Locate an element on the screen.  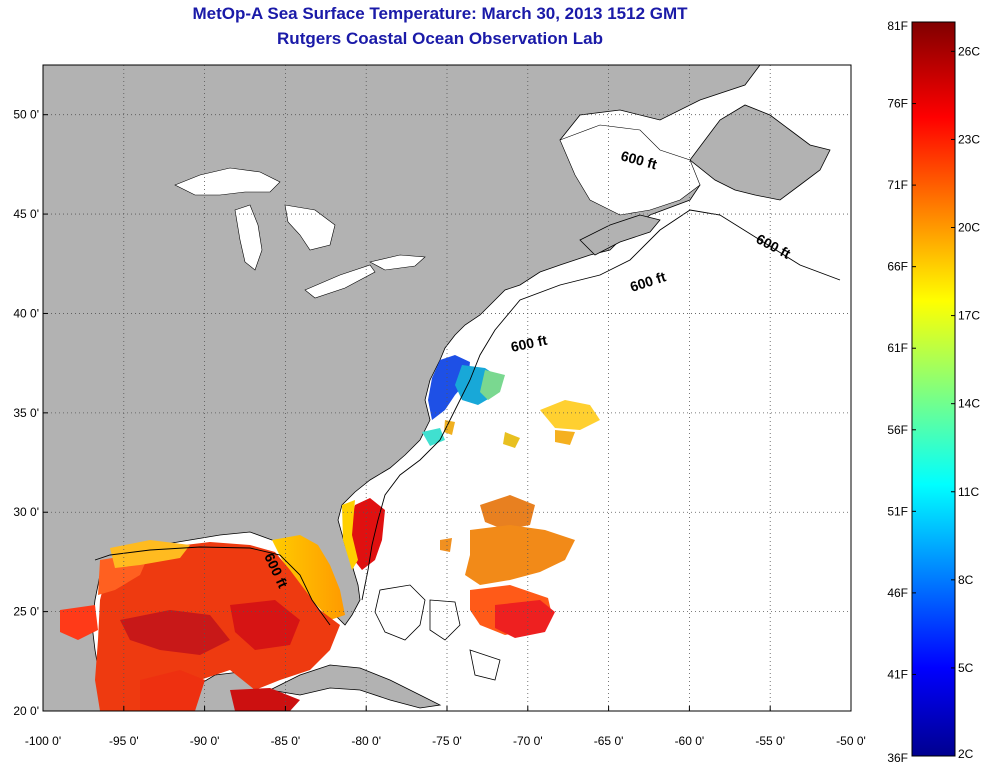
map-subtitle: Rutgers Coastal Ocean Observation Lab is located at coordinates (440, 38).